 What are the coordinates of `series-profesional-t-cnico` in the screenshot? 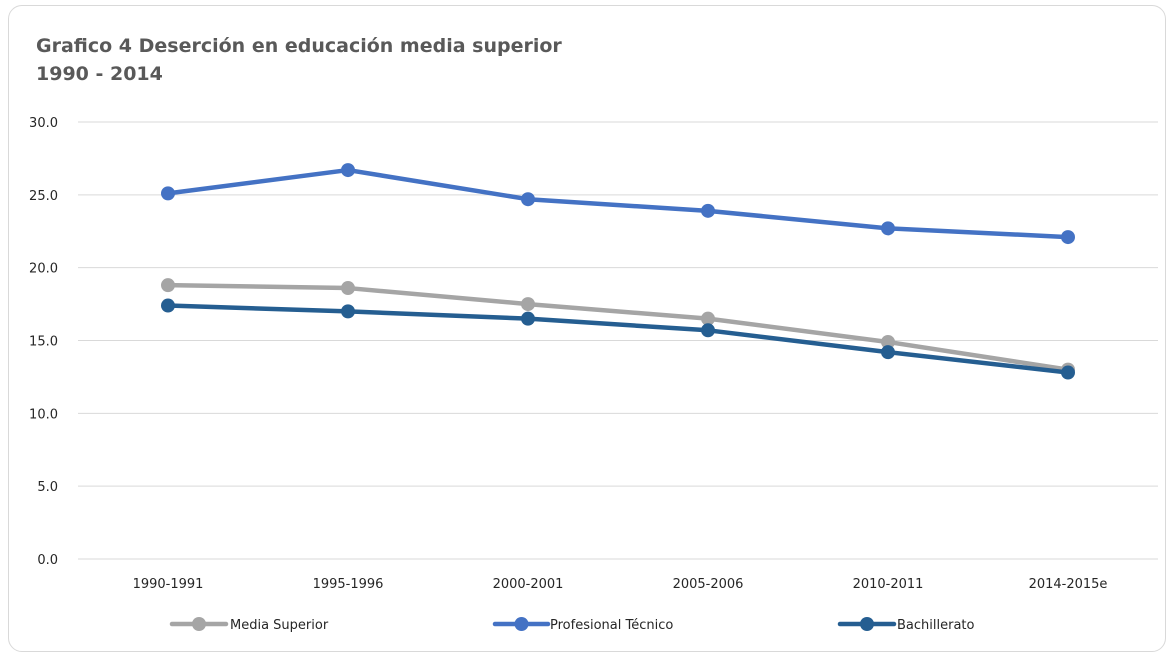 It's located at (618, 204).